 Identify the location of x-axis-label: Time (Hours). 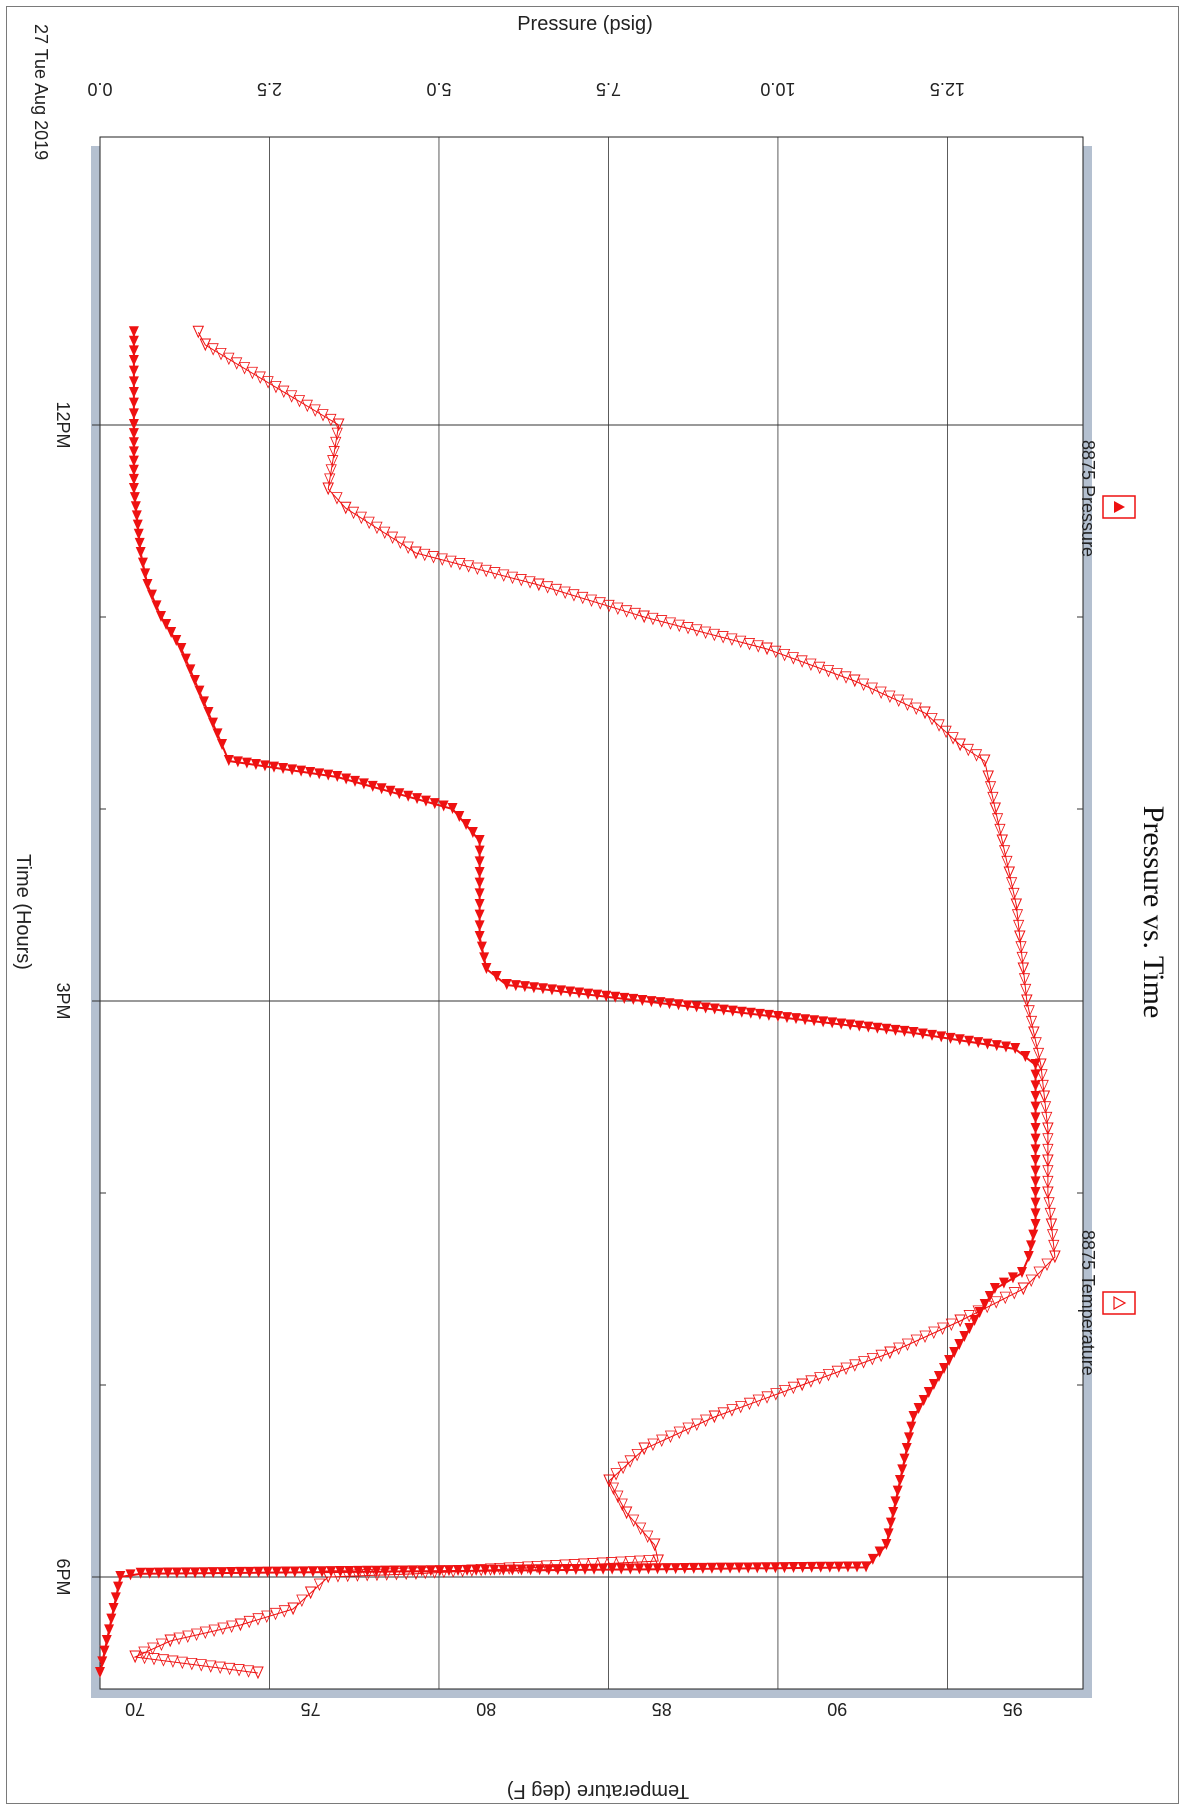
(23, 912).